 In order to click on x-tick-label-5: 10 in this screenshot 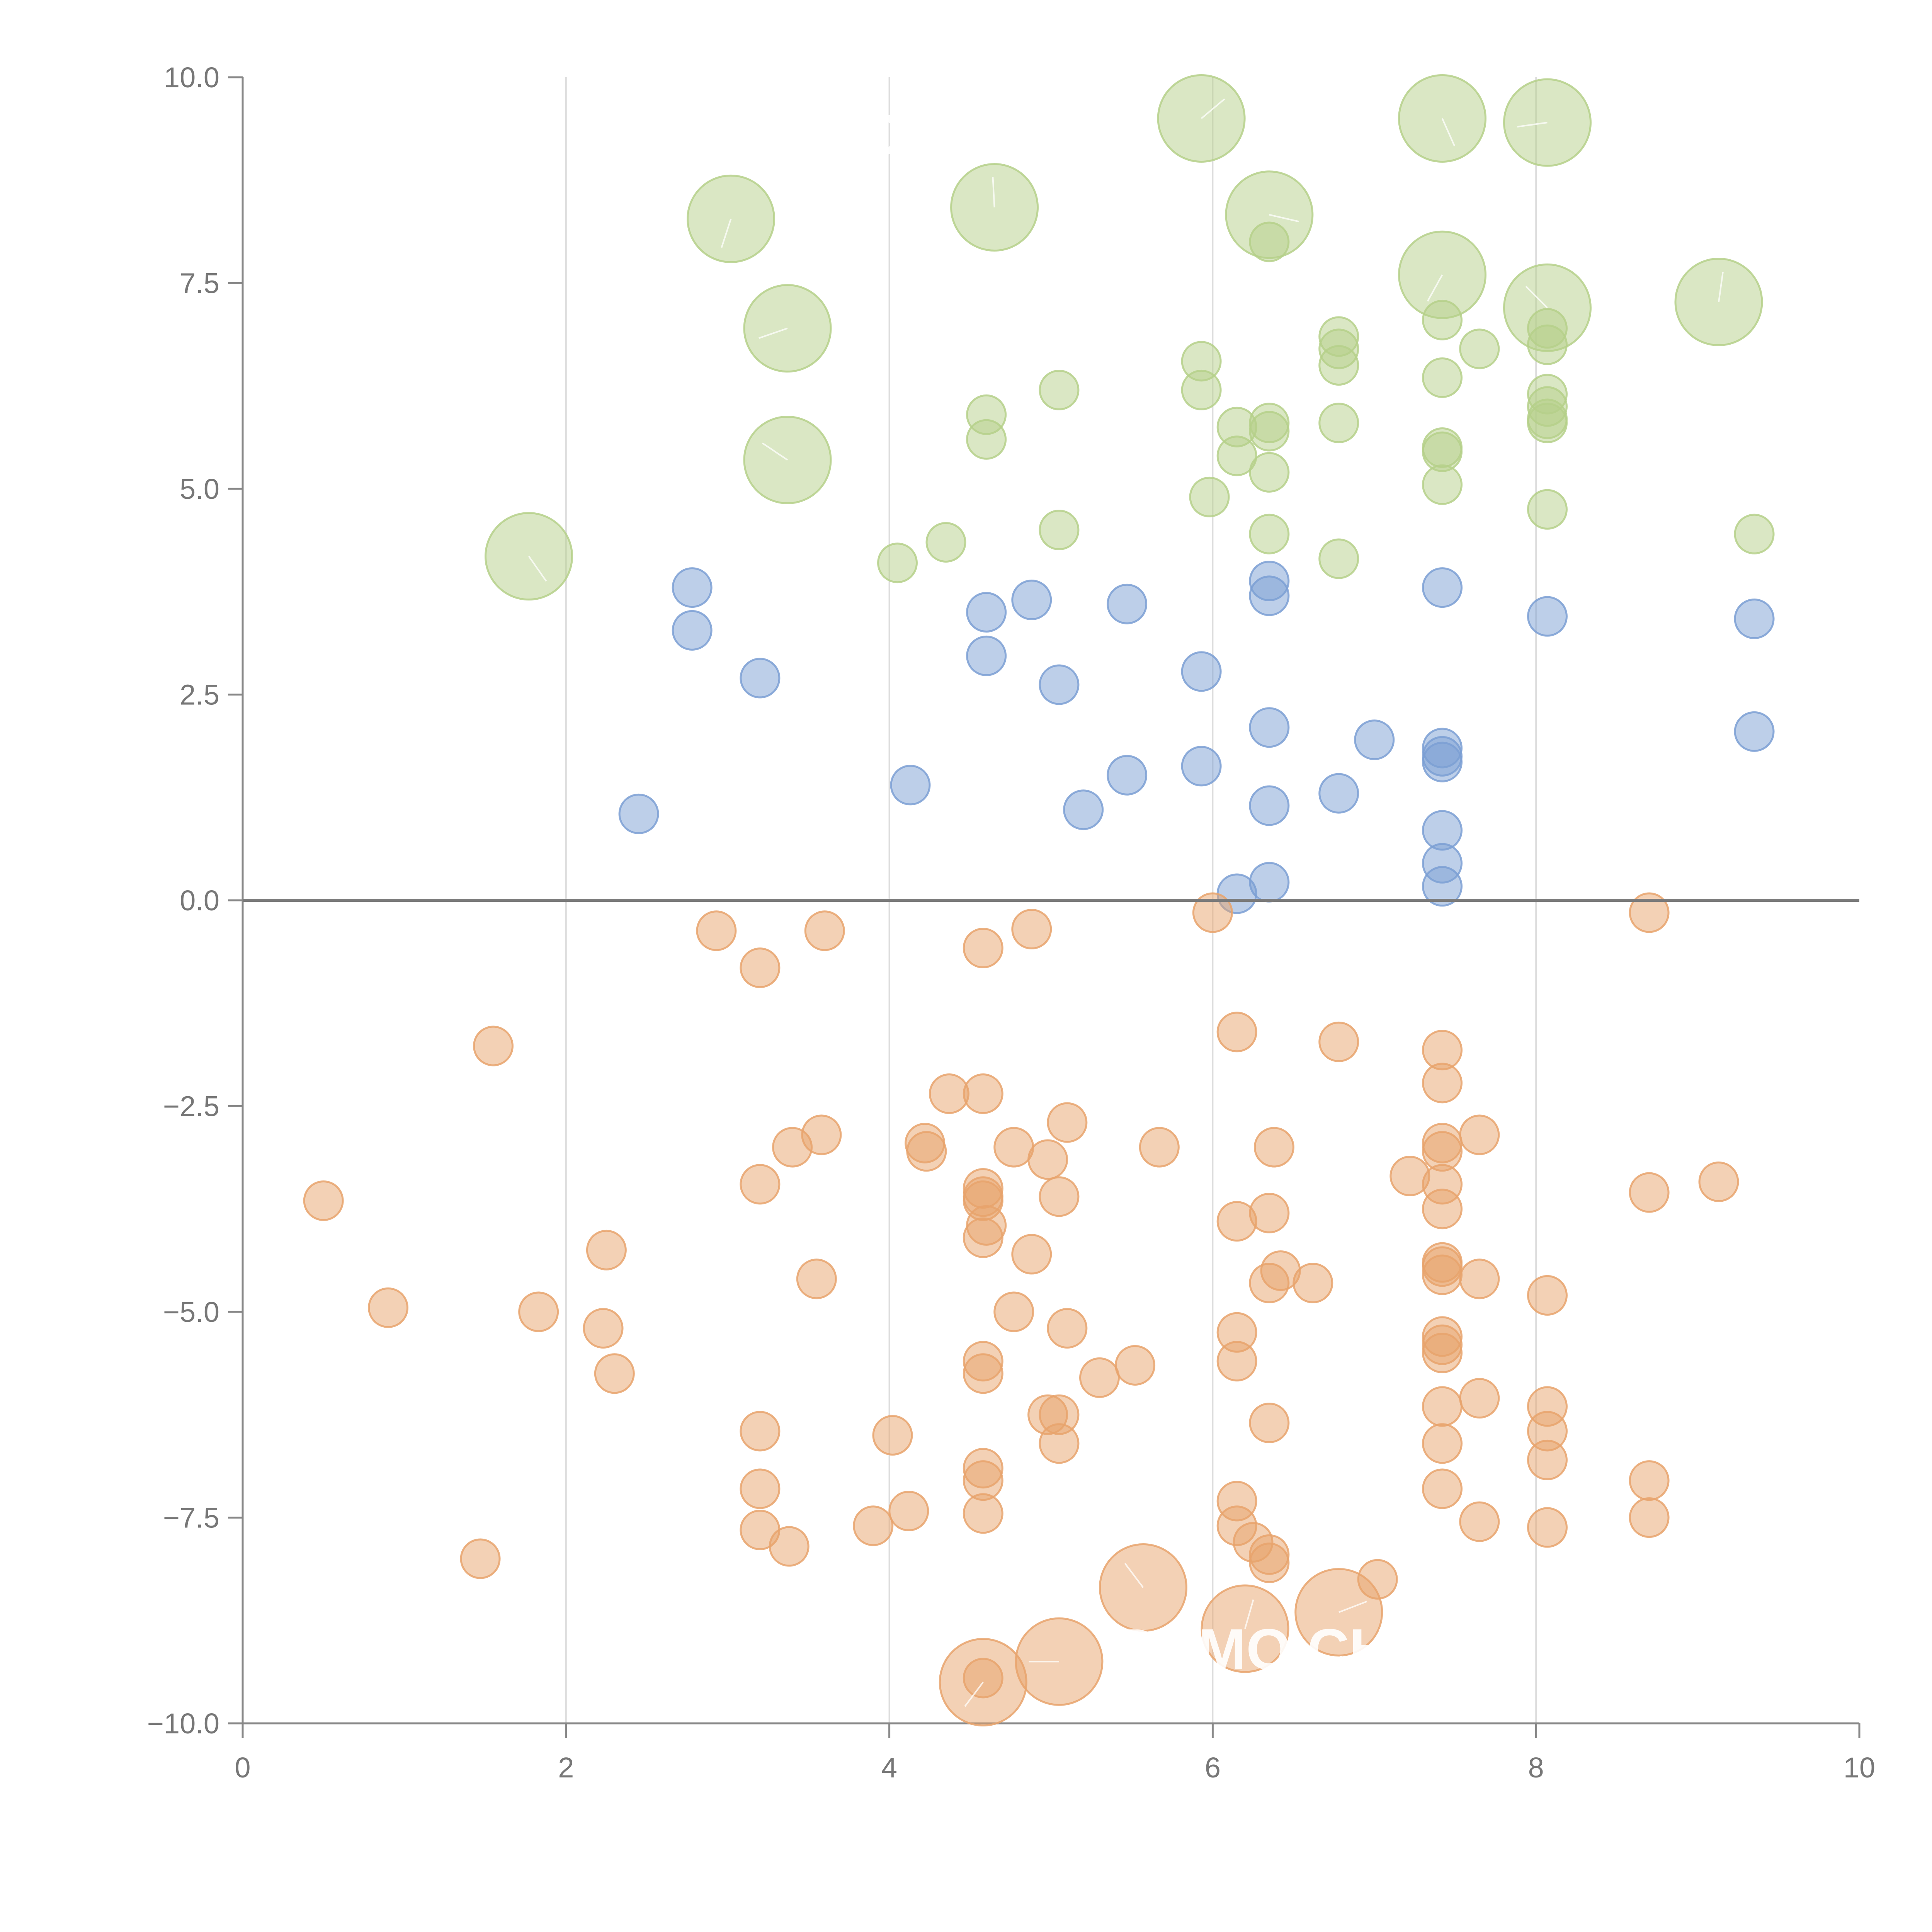, I will do `click(1859, 1768)`.